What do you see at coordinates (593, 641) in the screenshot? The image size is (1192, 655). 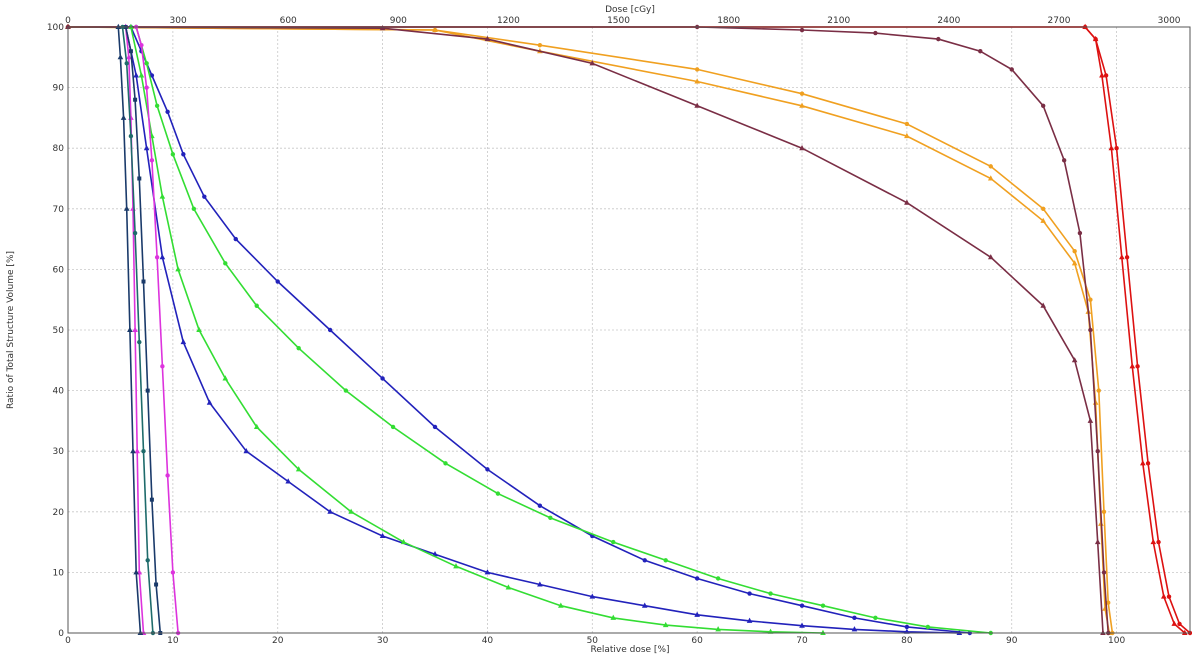 I see `x-tick-label: 50` at bounding box center [593, 641].